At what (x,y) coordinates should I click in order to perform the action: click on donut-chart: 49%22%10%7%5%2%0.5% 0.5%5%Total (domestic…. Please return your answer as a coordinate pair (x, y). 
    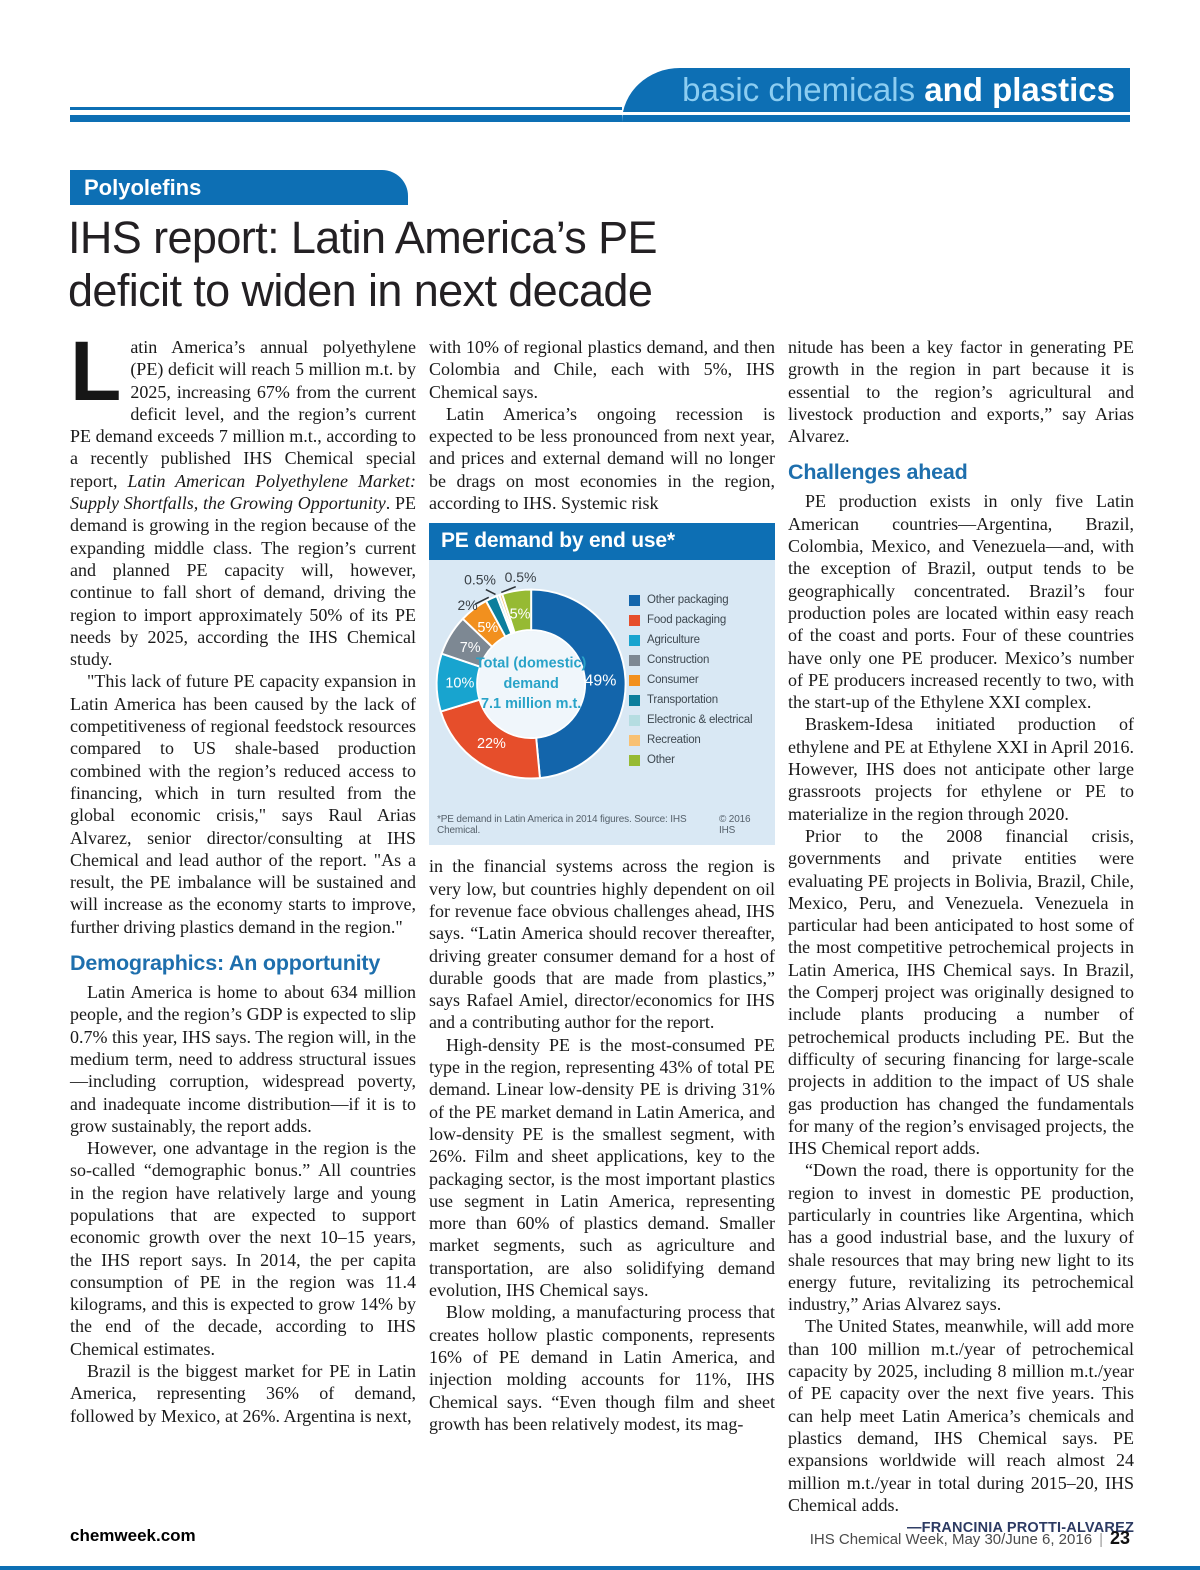
    Looking at the image, I should click on (531, 674).